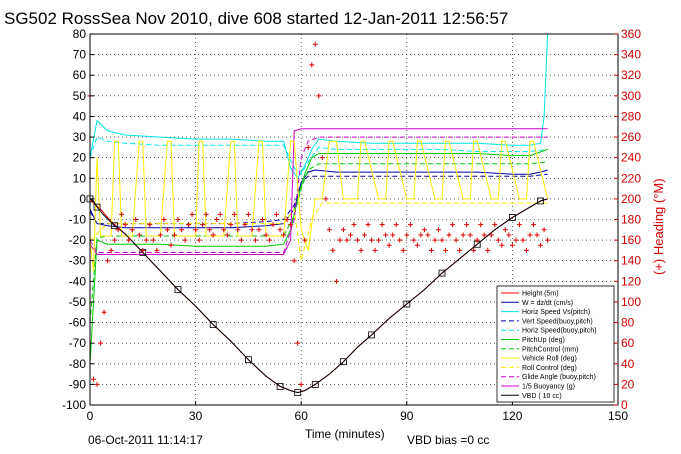 The image size is (681, 454). Describe the element at coordinates (78, 364) in the screenshot. I see `y-tick-label: -80` at that location.